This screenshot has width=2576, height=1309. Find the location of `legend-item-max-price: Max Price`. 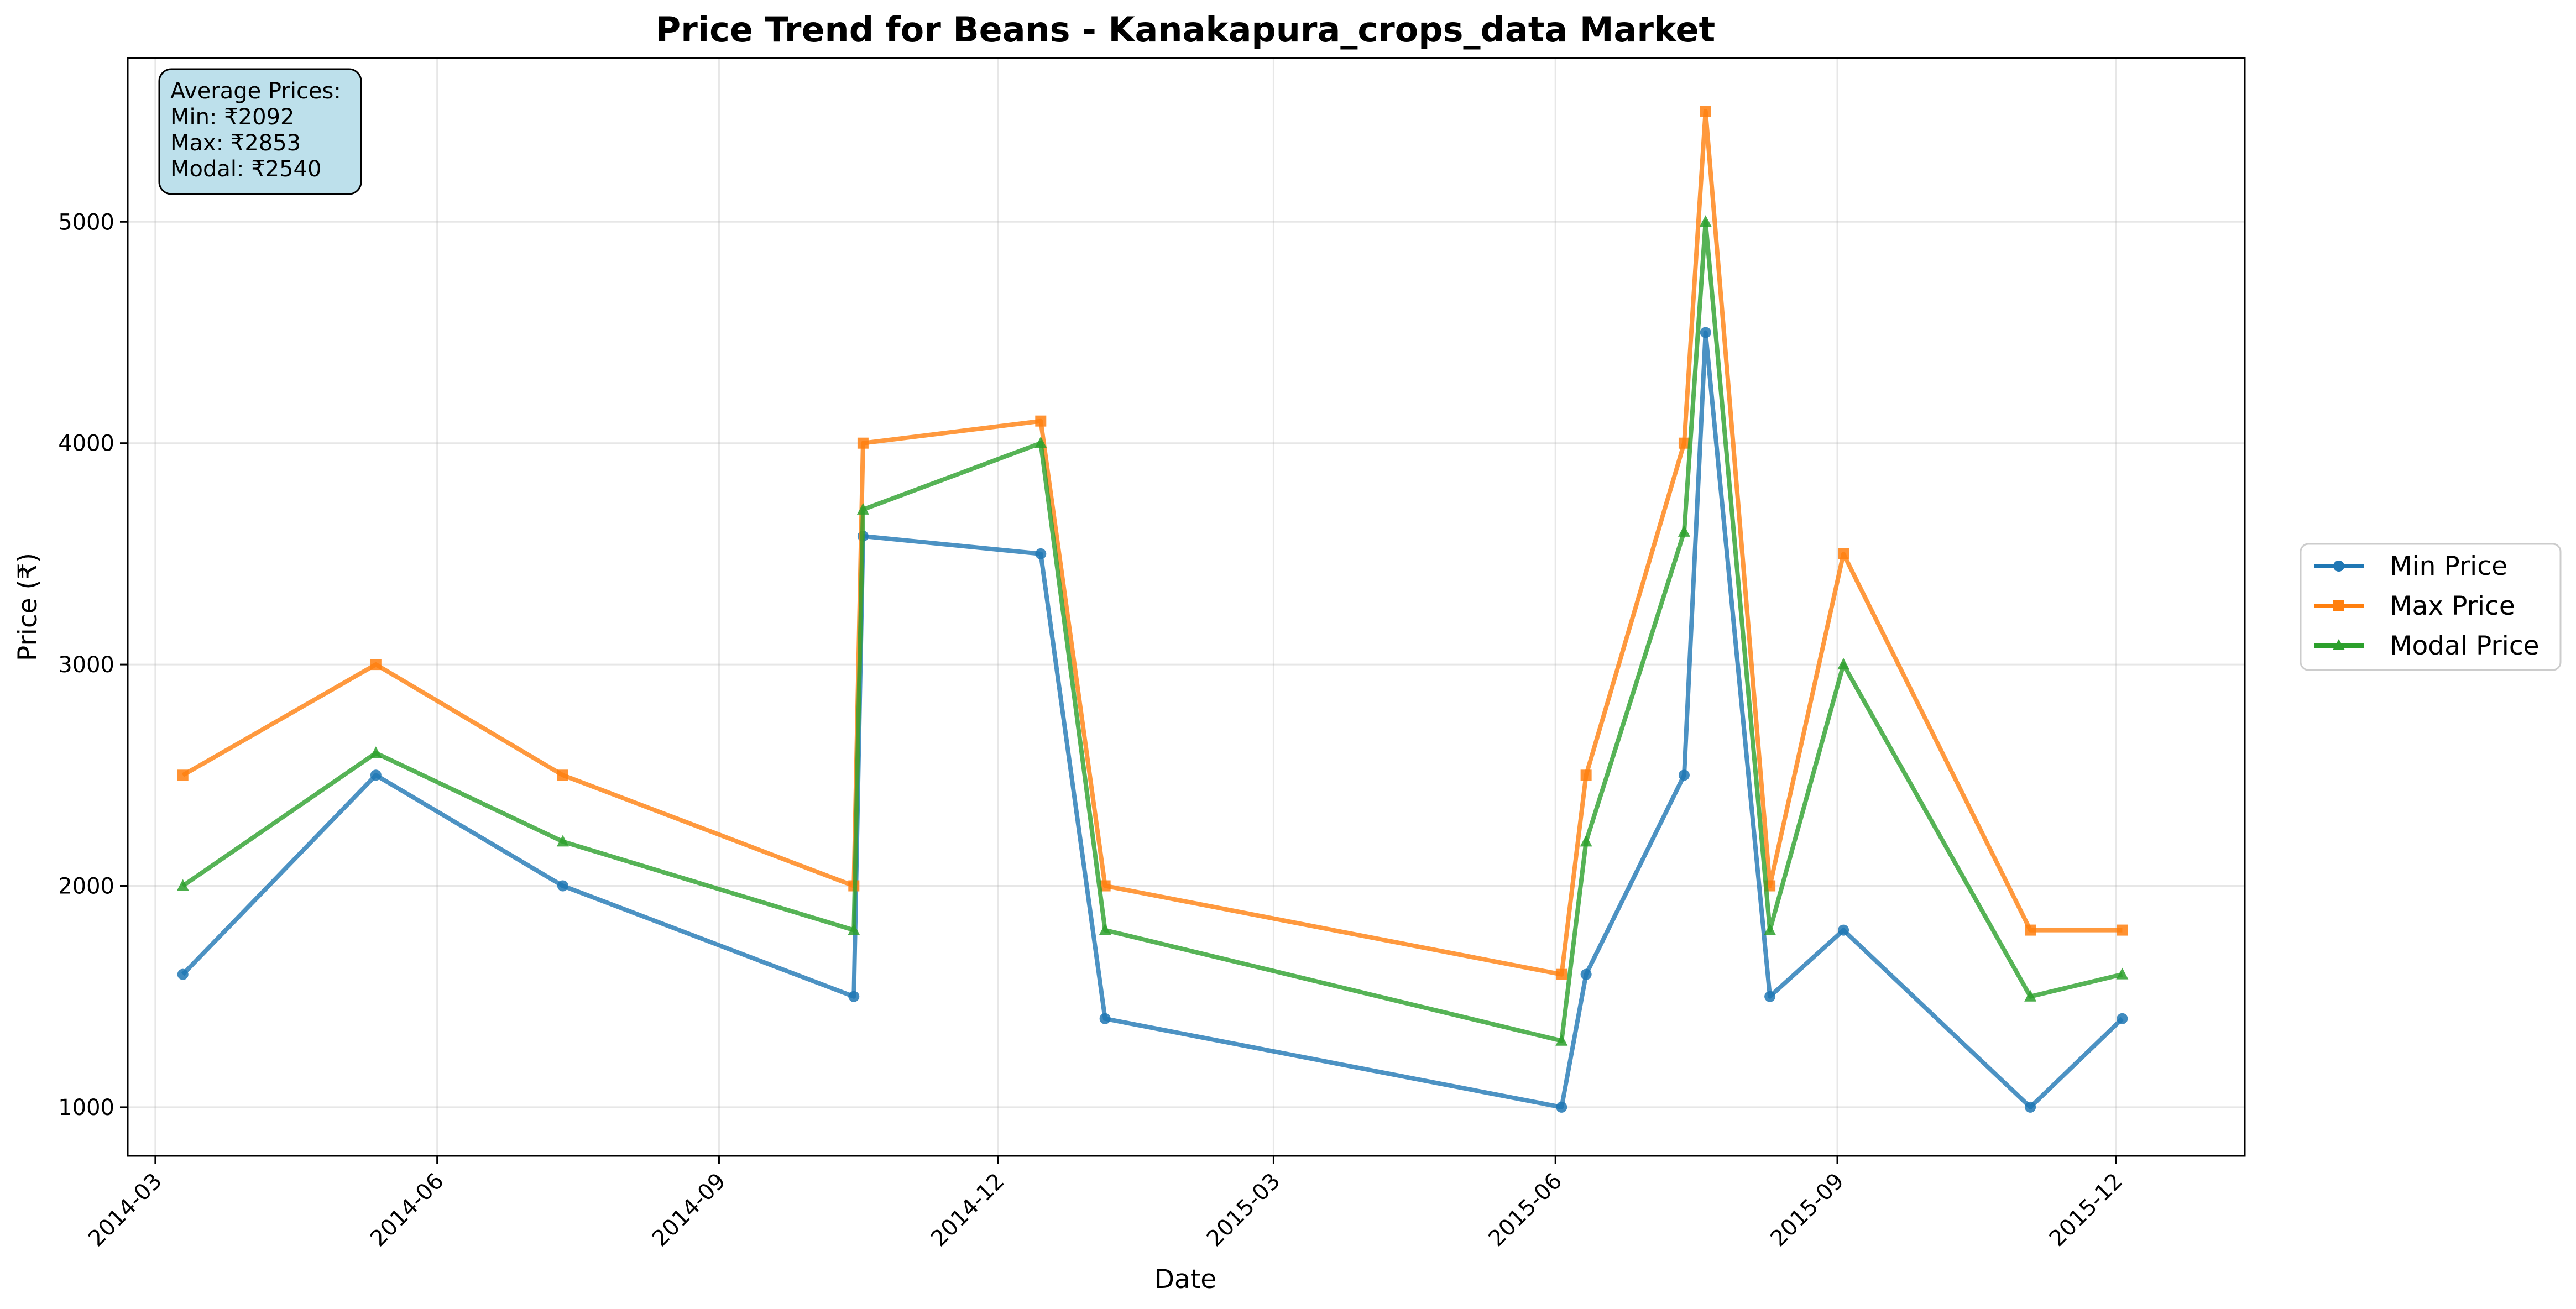

legend-item-max-price: Max Price is located at coordinates (2414, 606).